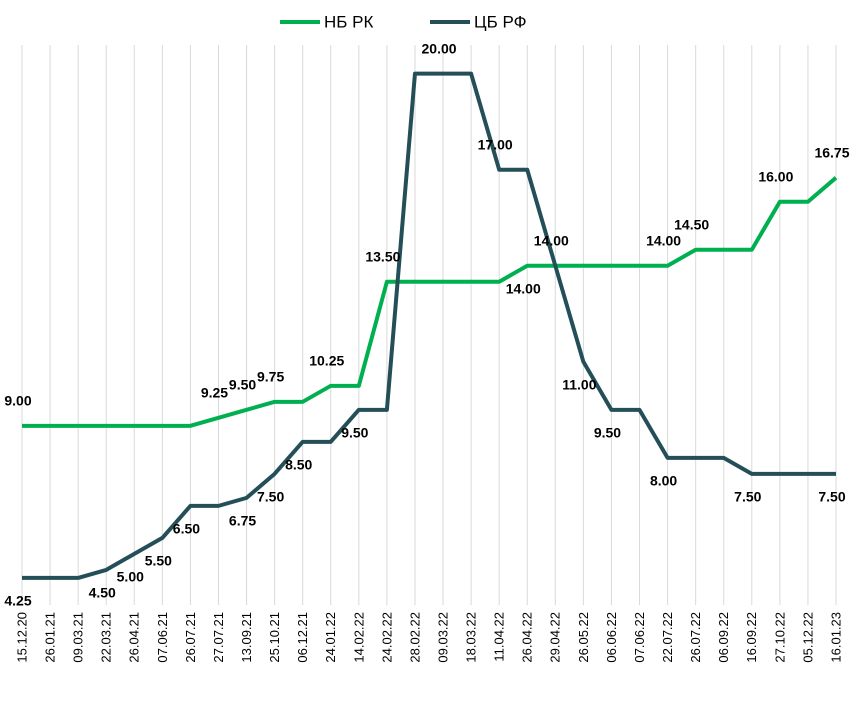 This screenshot has width=853, height=706. I want to click on x-tick-label: 28.02.22, so click(414, 637).